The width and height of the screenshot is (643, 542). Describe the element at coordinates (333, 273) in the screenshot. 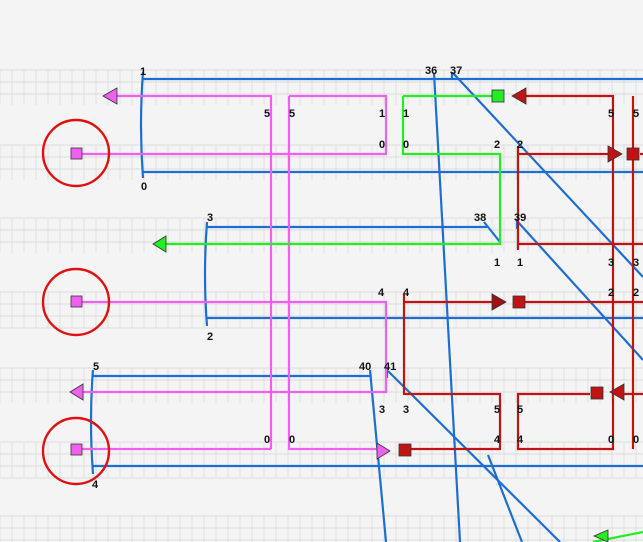

I see `magenta-path-c` at that location.